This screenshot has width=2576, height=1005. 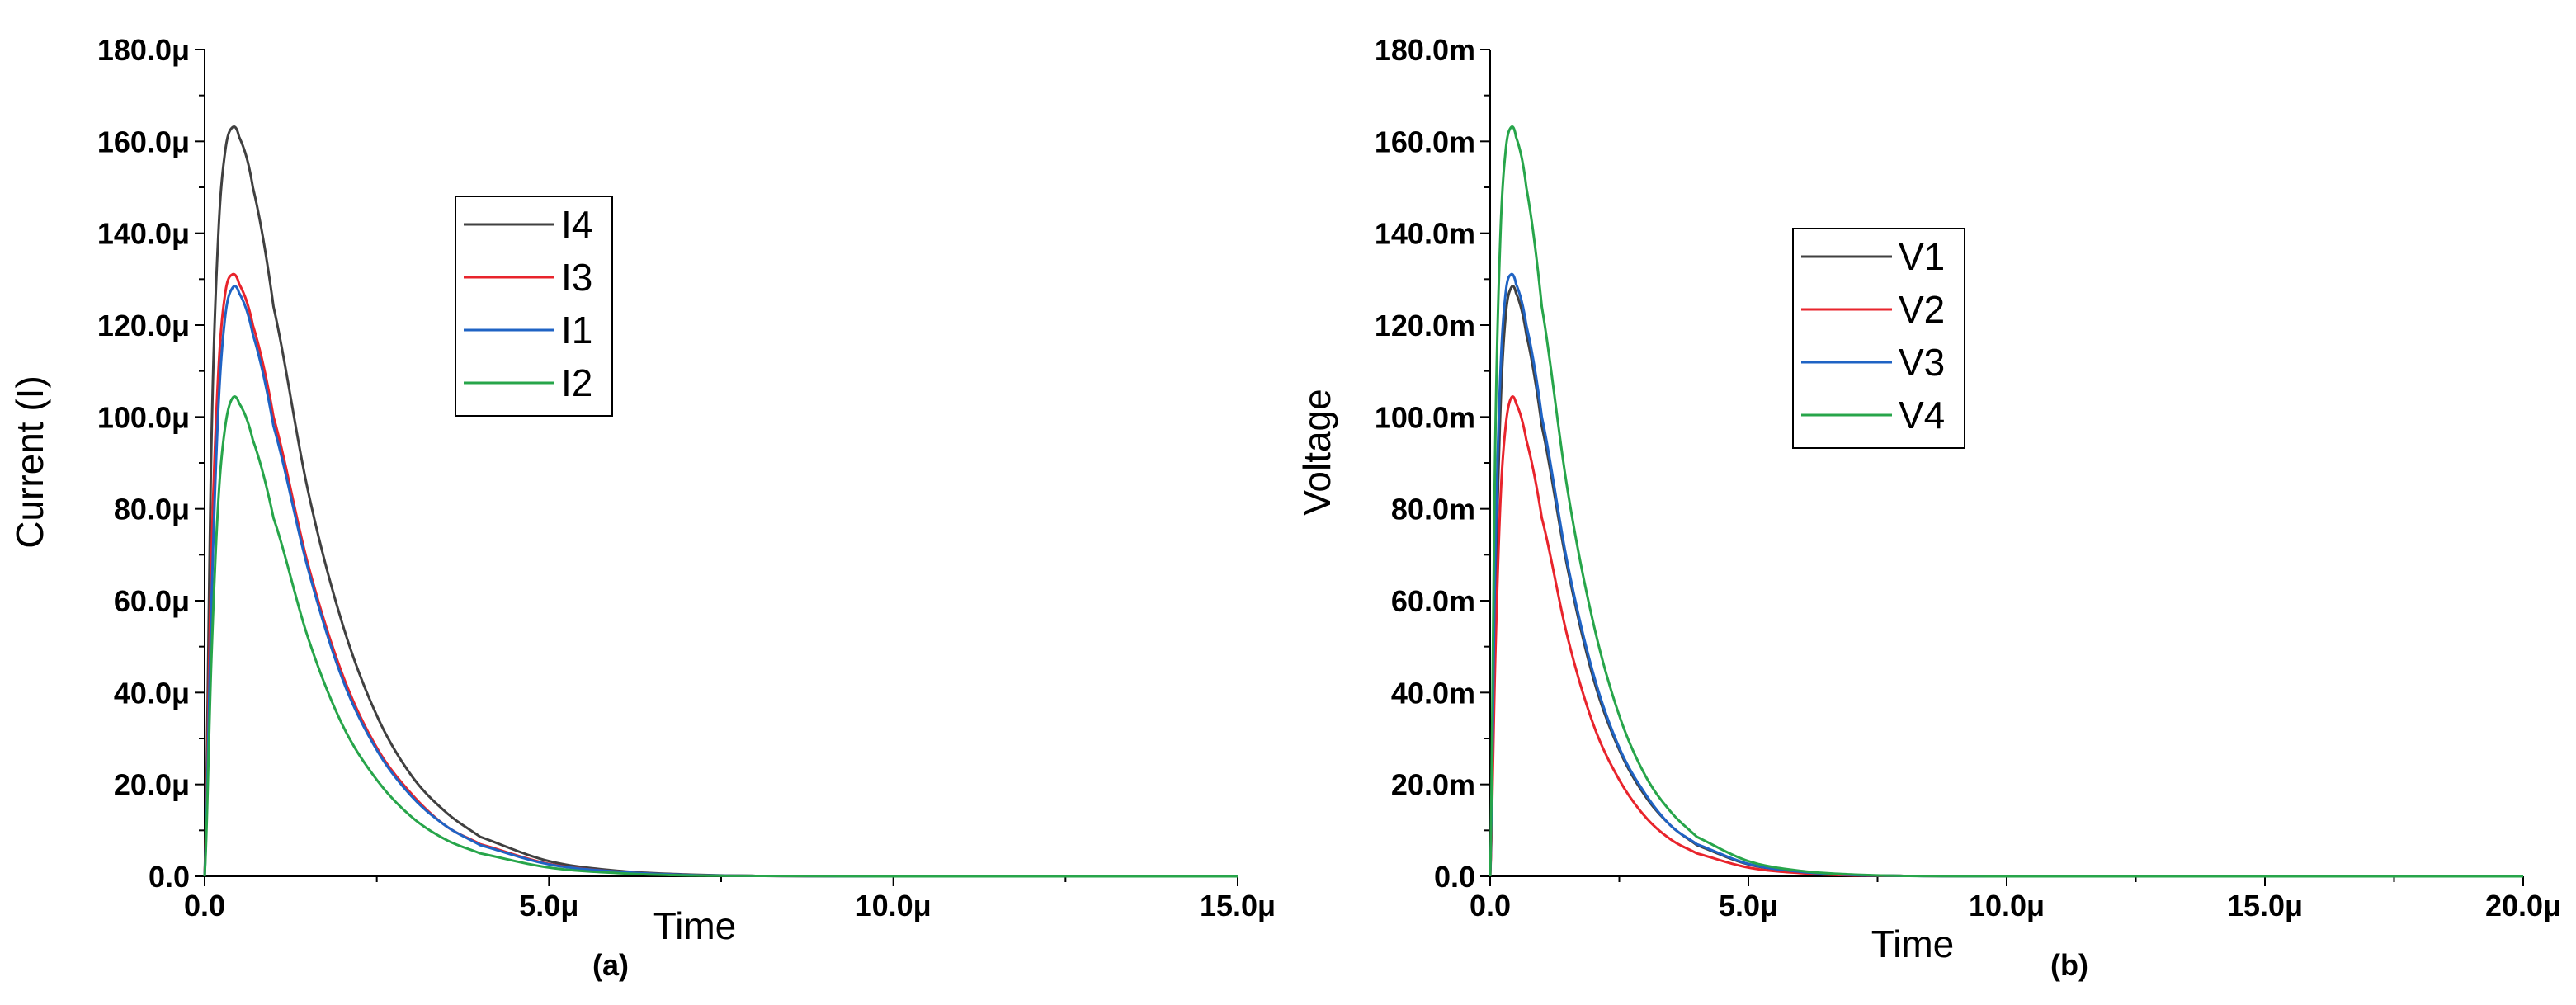 I want to click on chart-a-panel-label: (a), so click(x=610, y=965).